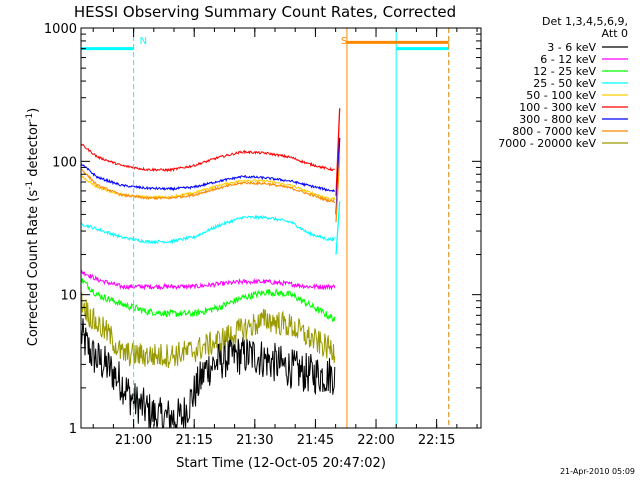 The height and width of the screenshot is (484, 640). What do you see at coordinates (571, 47) in the screenshot?
I see `legend-label-1: 3 - 6 keV` at bounding box center [571, 47].